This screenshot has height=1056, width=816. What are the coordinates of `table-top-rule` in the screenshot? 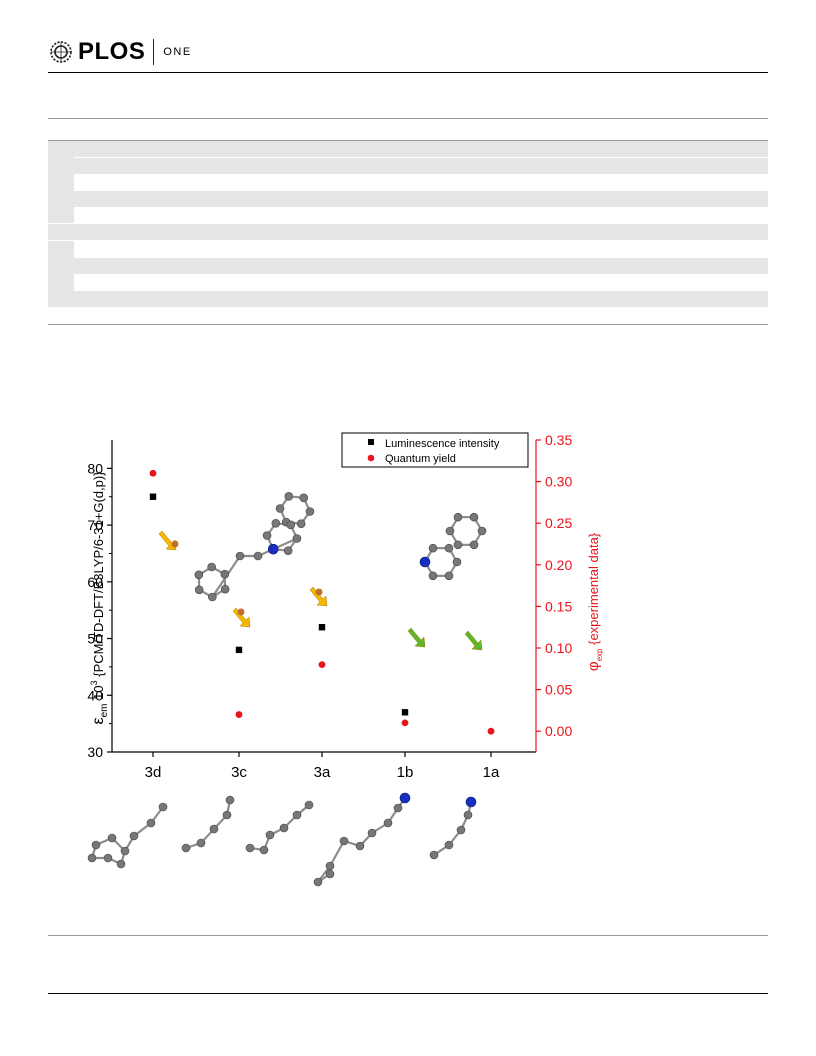 It's located at (408, 118).